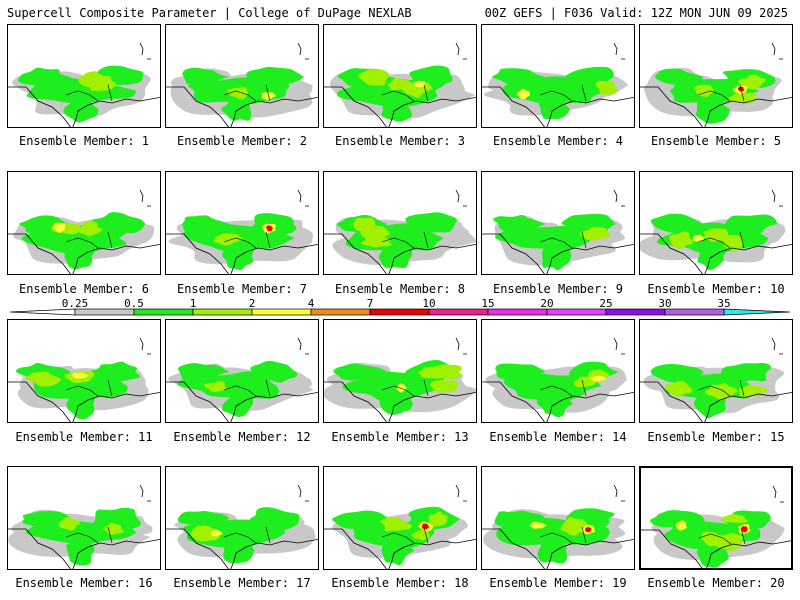 This screenshot has width=800, height=600. I want to click on legend-tick-label: 1, so click(193, 303).